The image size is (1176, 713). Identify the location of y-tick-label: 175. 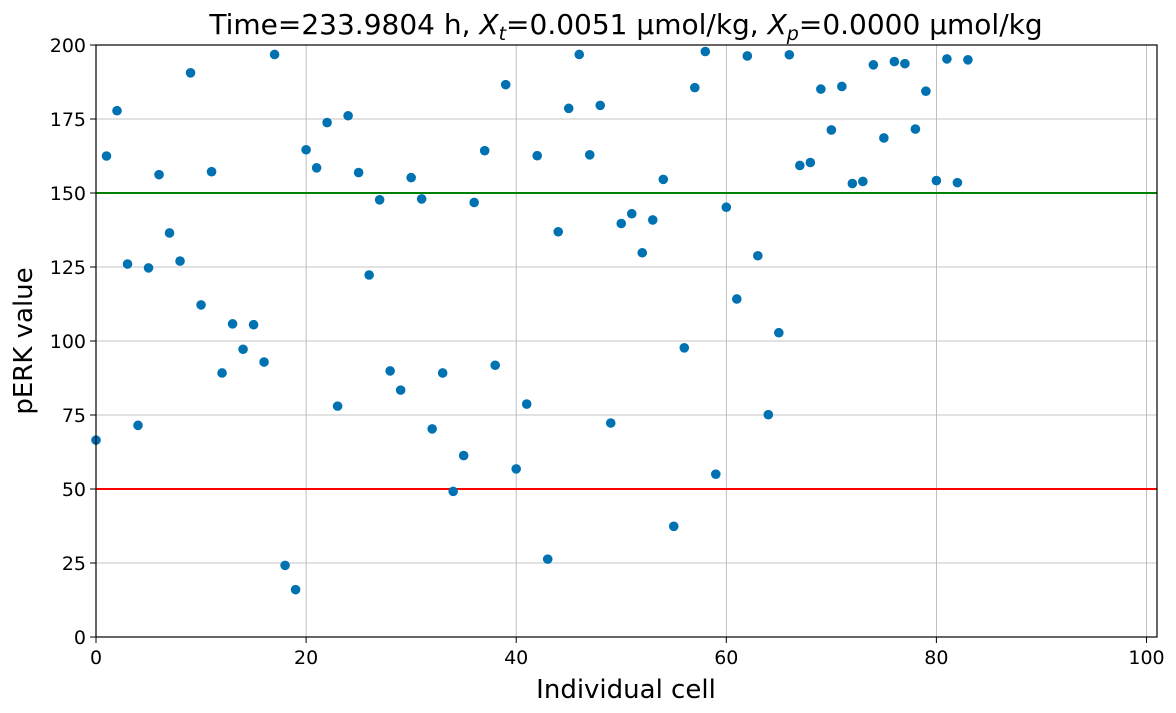
(68, 120).